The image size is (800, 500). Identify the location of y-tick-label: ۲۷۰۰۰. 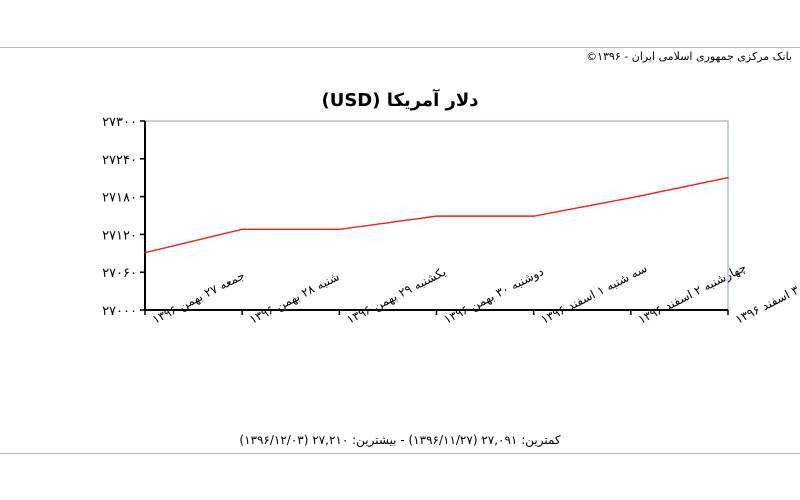
(119, 311).